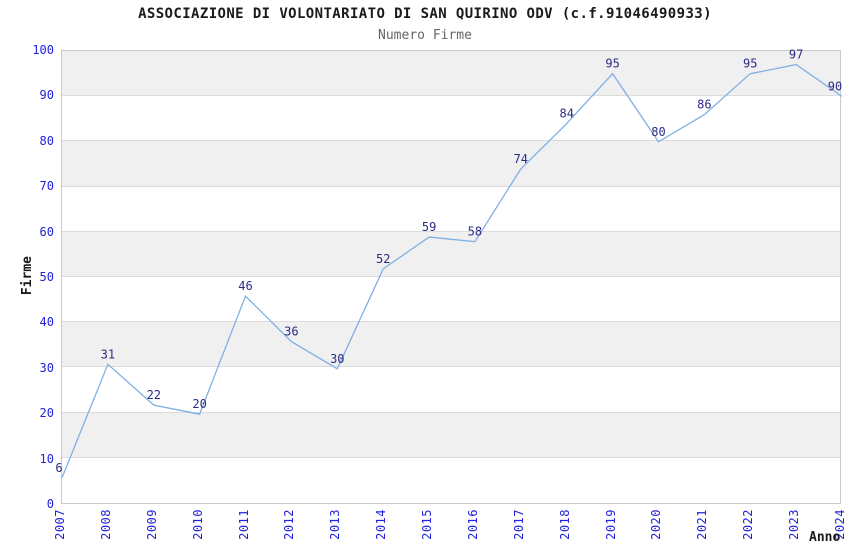 The height and width of the screenshot is (550, 850). What do you see at coordinates (46, 140) in the screenshot?
I see `y-tick-label: 80` at bounding box center [46, 140].